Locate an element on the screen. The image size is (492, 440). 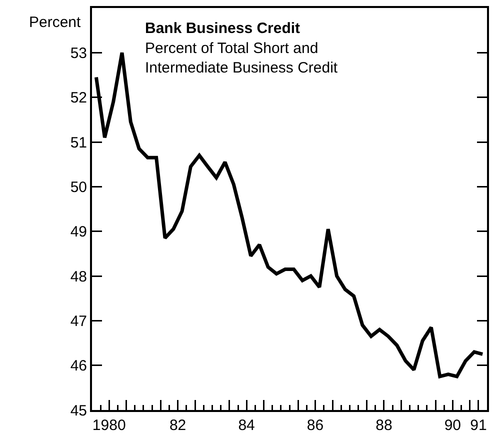
x-tick-label: 90 is located at coordinates (453, 425).